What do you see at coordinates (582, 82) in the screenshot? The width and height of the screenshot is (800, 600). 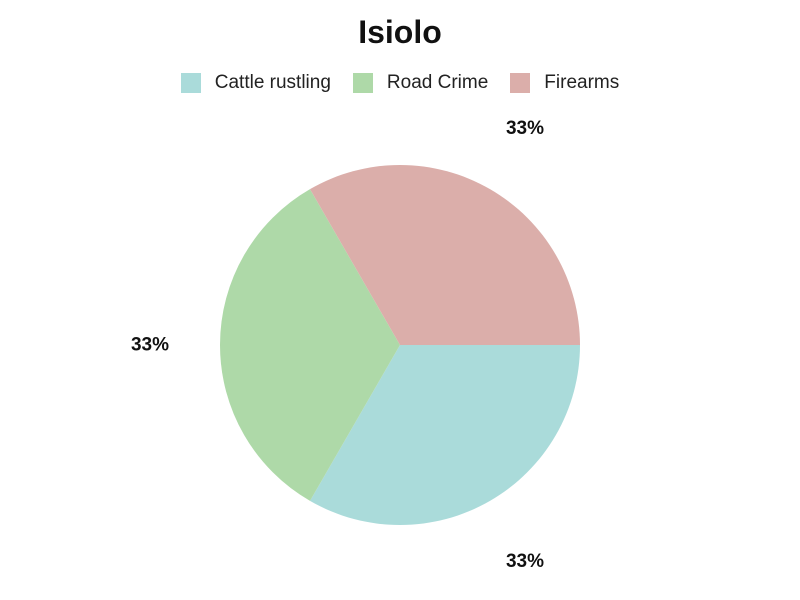 I see `legend-label-firearms: Firearms` at bounding box center [582, 82].